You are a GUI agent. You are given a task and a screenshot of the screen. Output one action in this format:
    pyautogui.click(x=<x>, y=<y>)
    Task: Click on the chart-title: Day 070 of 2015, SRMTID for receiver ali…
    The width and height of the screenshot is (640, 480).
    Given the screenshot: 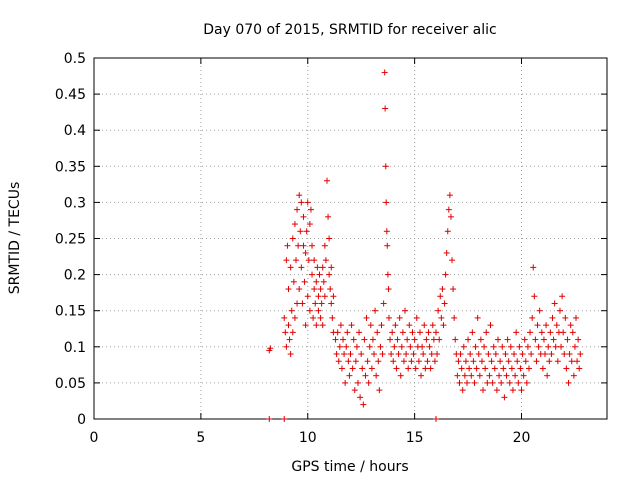 What is the action you would take?
    pyautogui.click(x=349, y=30)
    